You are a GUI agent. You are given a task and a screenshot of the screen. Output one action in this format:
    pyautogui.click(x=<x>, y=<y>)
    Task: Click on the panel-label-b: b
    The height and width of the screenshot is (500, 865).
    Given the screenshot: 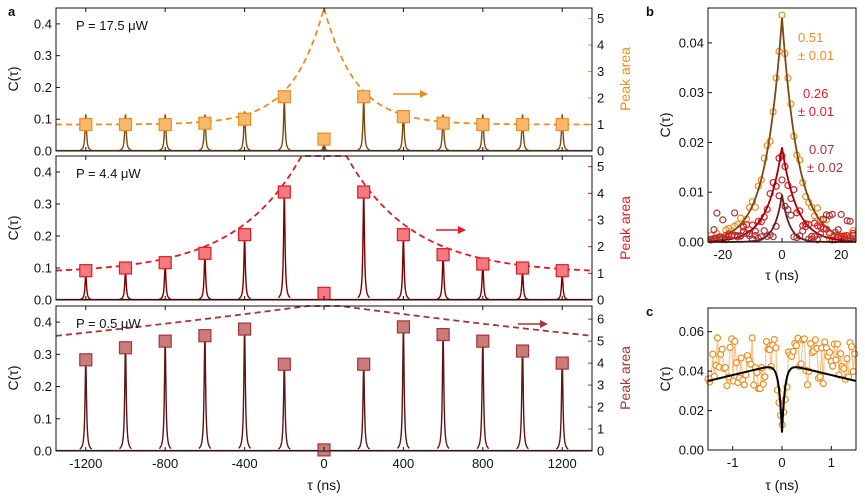 What is the action you would take?
    pyautogui.click(x=650, y=11)
    